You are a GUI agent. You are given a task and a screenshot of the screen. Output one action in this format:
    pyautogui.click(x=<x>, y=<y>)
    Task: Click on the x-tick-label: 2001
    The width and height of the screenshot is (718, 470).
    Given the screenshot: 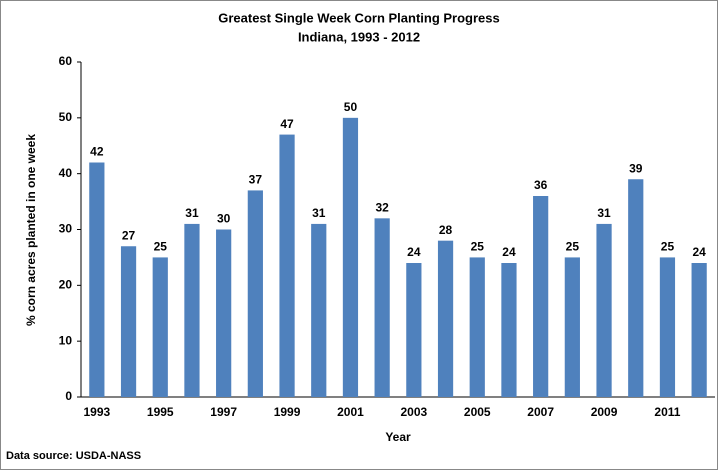 What is the action you would take?
    pyautogui.click(x=350, y=412)
    